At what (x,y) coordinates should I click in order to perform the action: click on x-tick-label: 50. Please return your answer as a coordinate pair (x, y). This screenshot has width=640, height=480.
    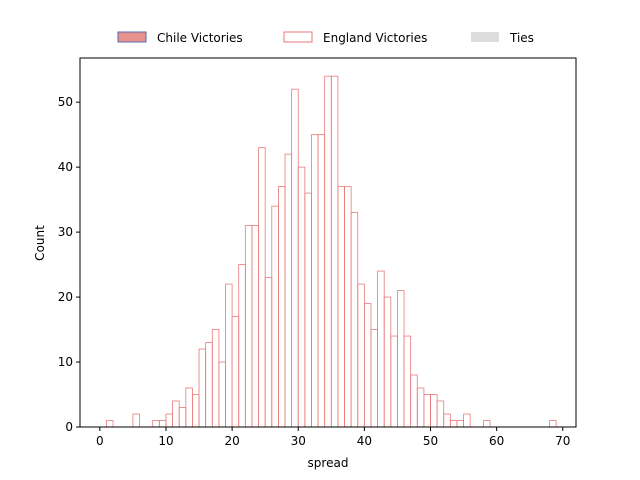
    Looking at the image, I should click on (430, 441).